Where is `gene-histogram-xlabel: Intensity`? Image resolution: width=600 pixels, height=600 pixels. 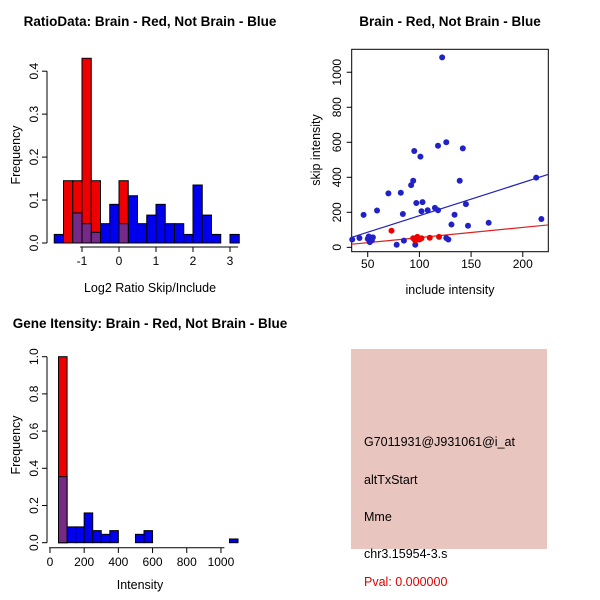
gene-histogram-xlabel: Intensity is located at coordinates (140, 585).